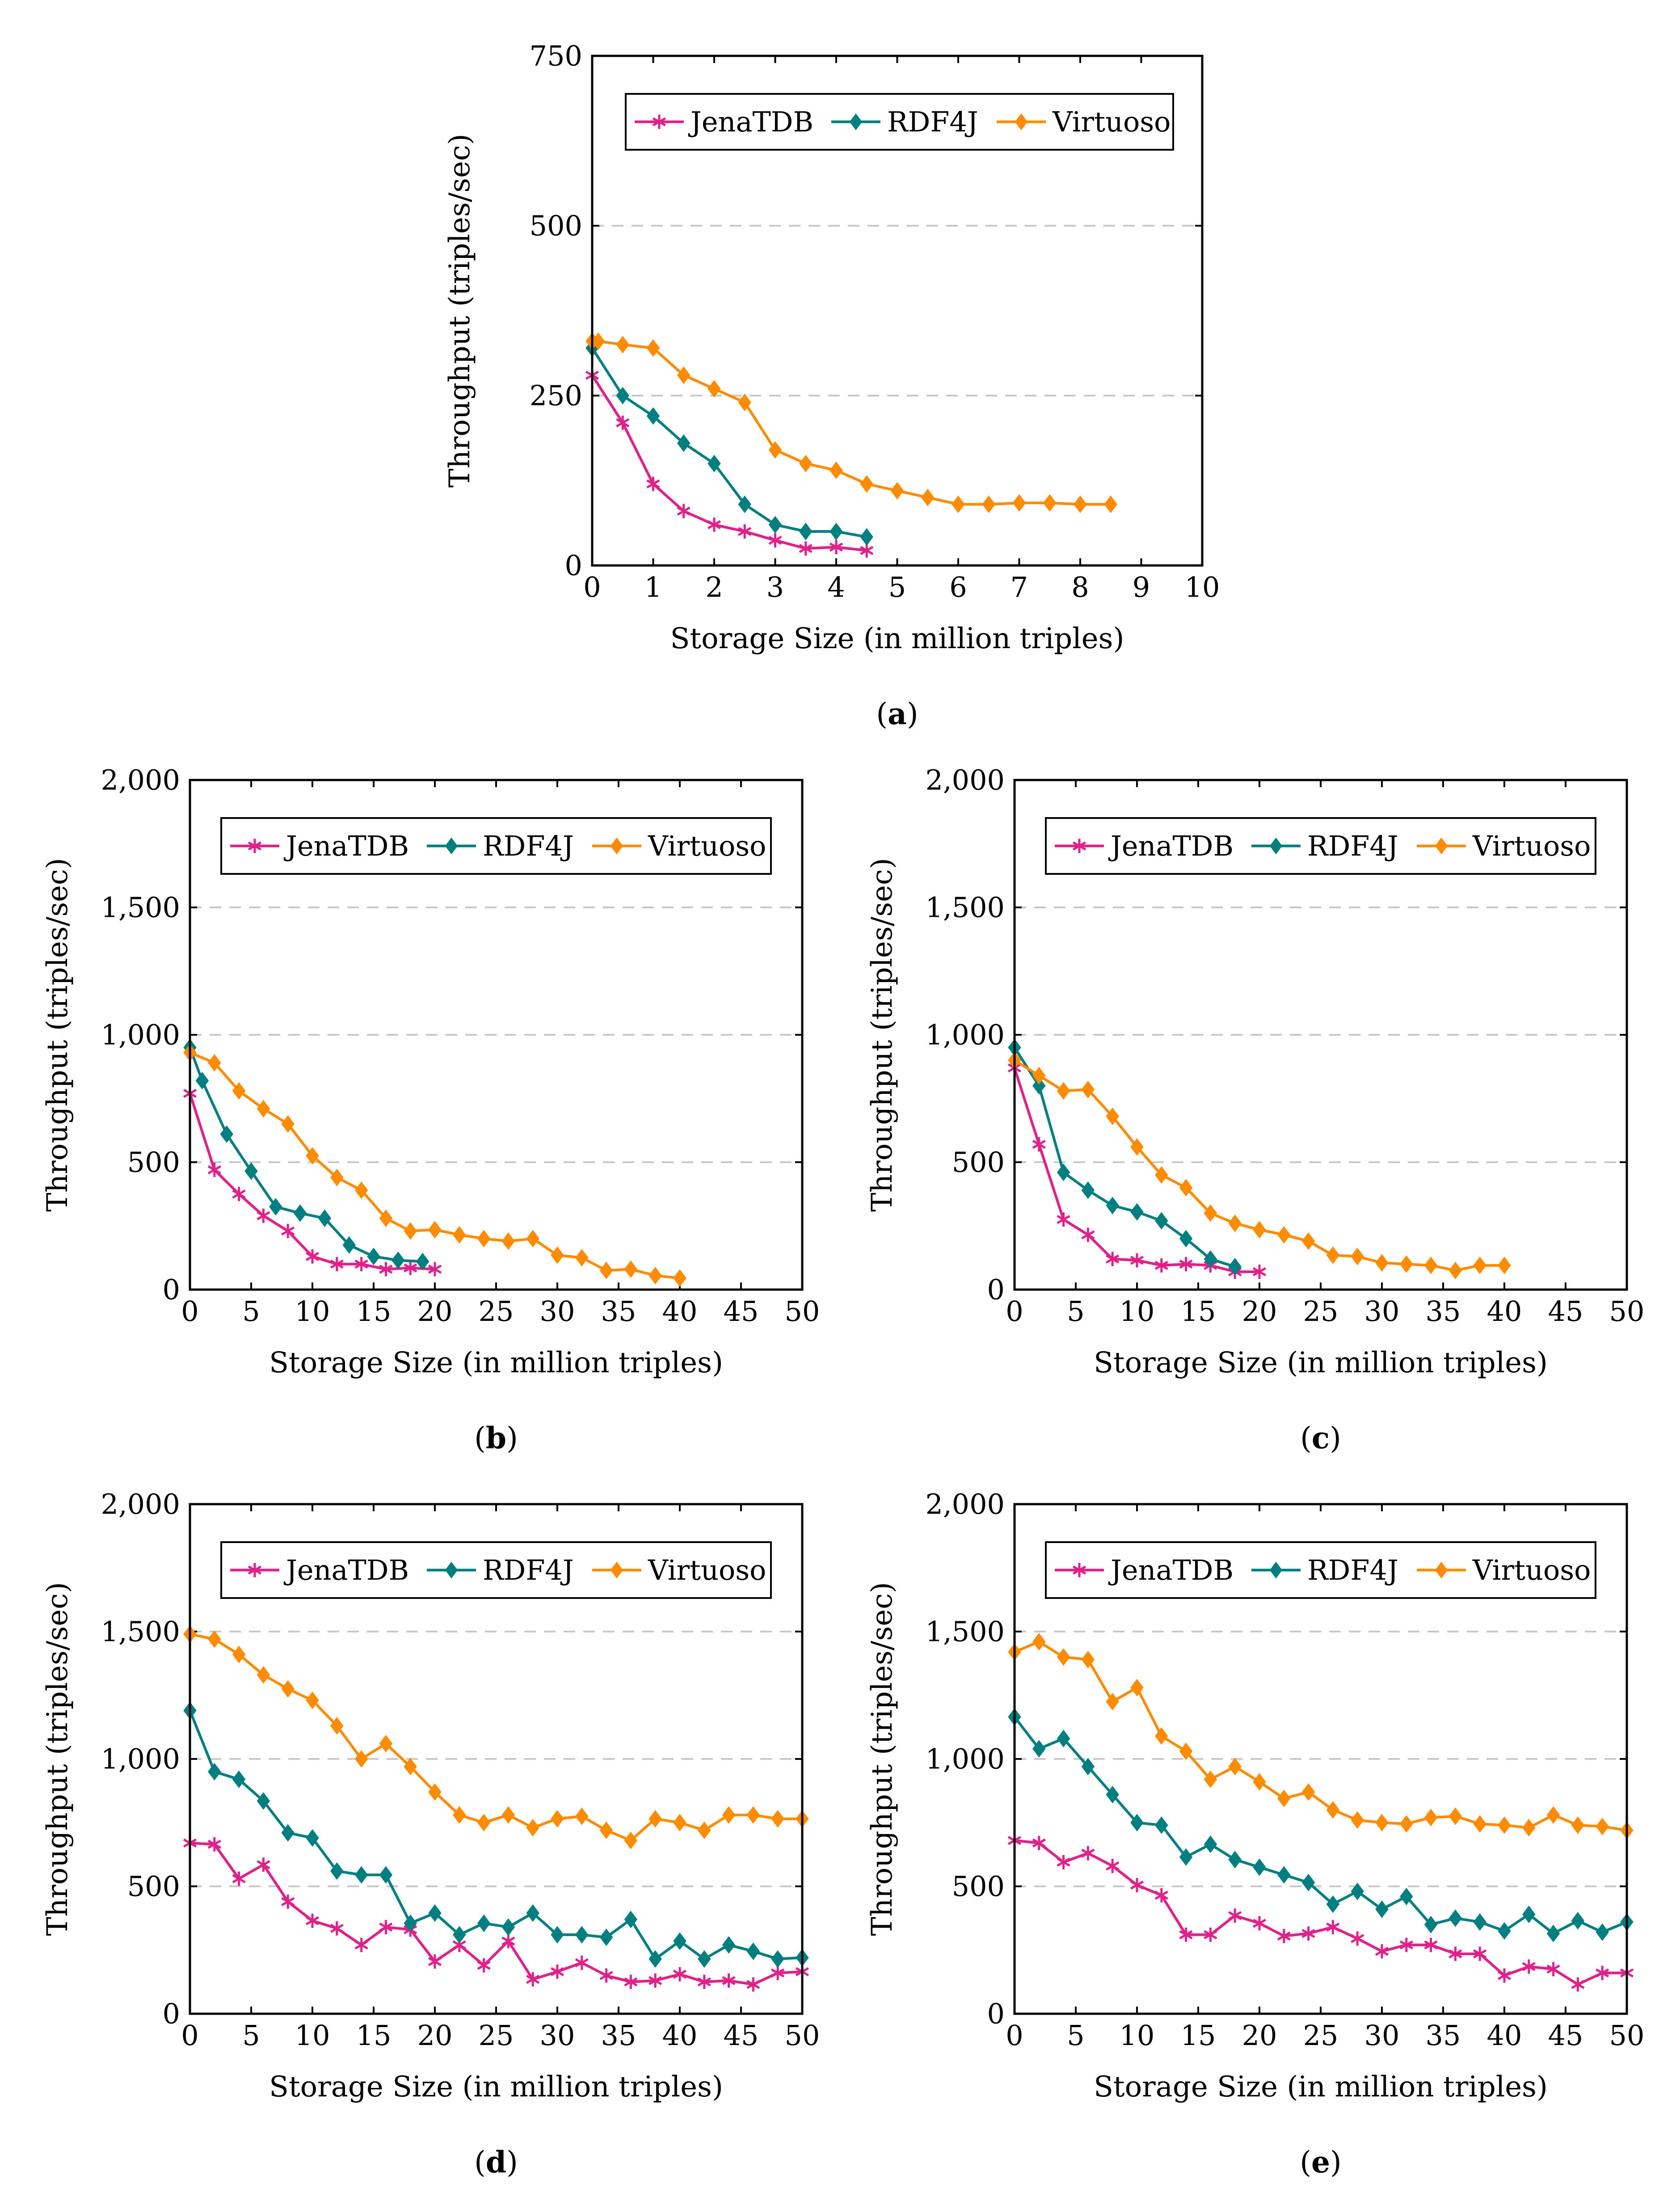 This screenshot has width=1680, height=2197. I want to click on panel-caption: (a), so click(897, 713).